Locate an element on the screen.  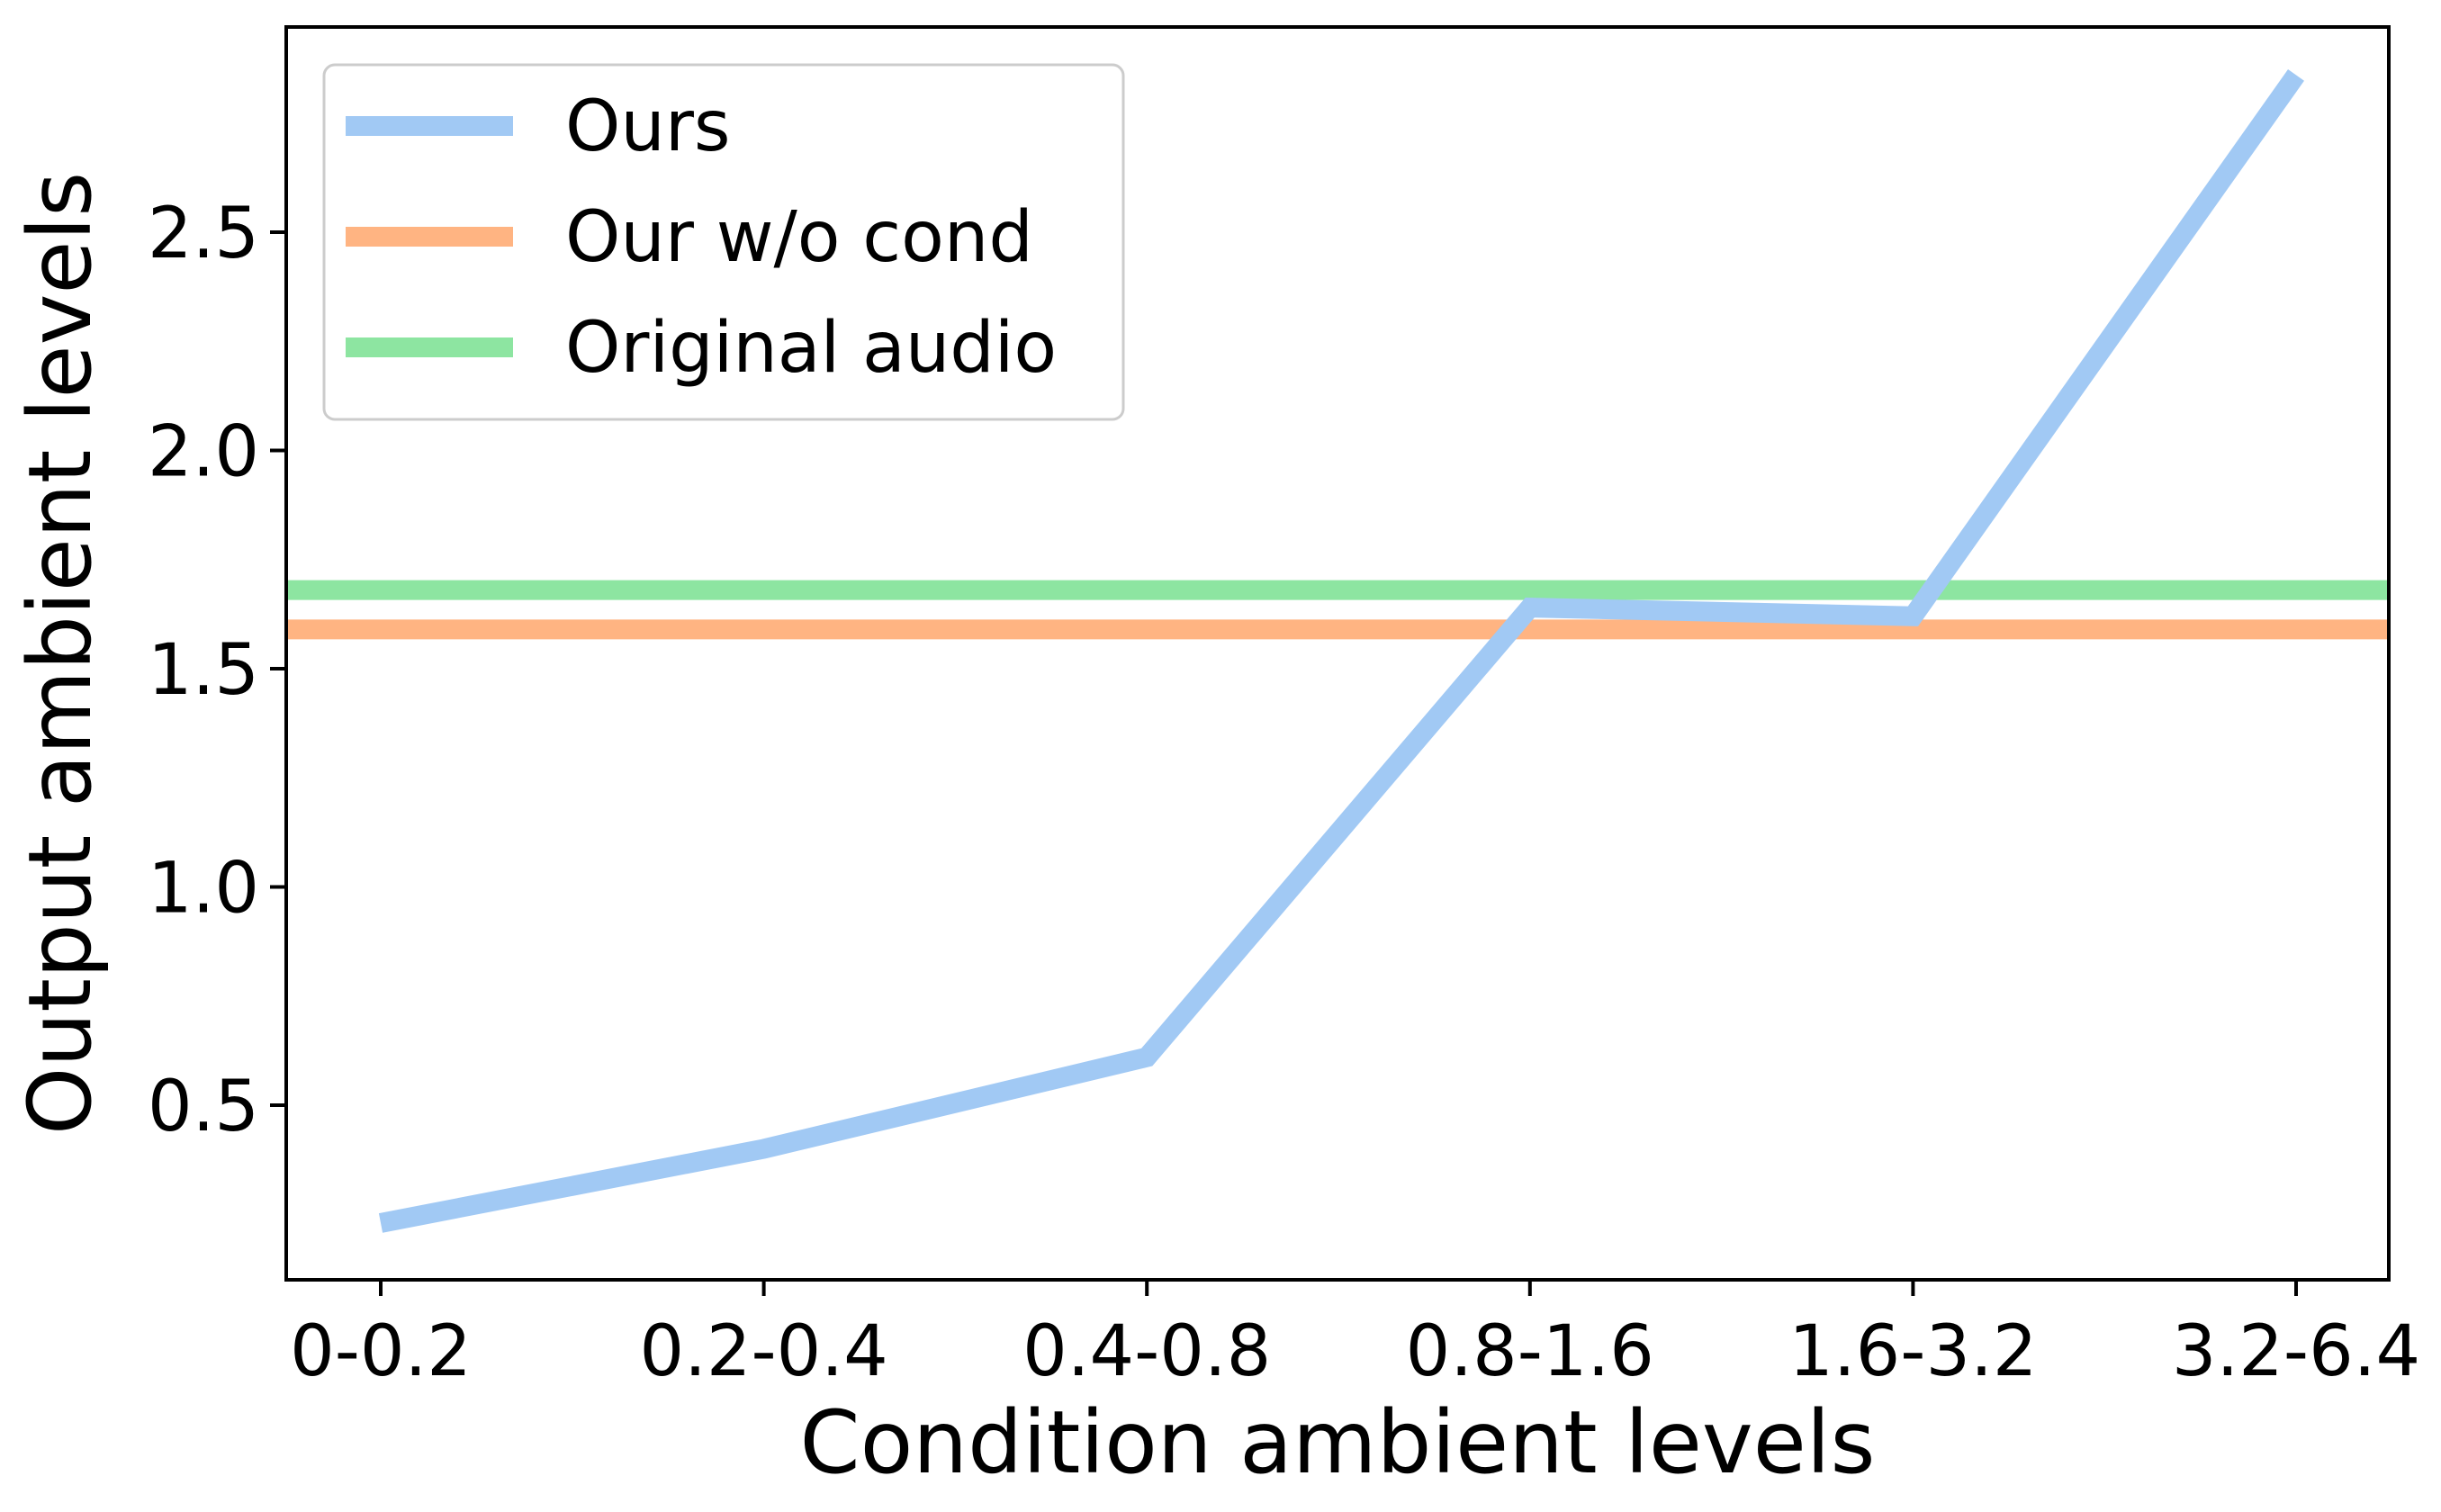
x-tick-label: 3.2-6.4 is located at coordinates (2296, 1351).